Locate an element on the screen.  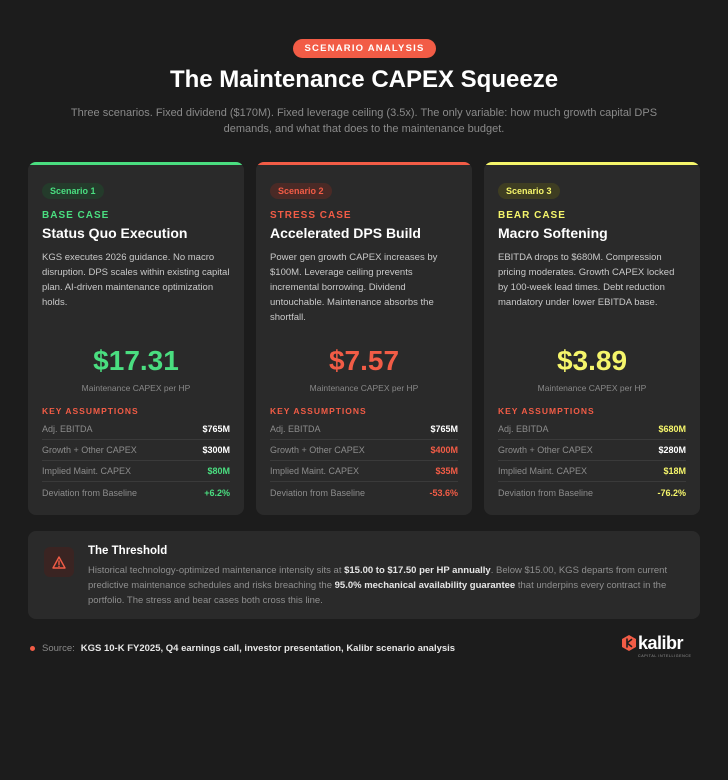
assumption-row: Deviation from Baseline -53.6% is located at coordinates (364, 492).